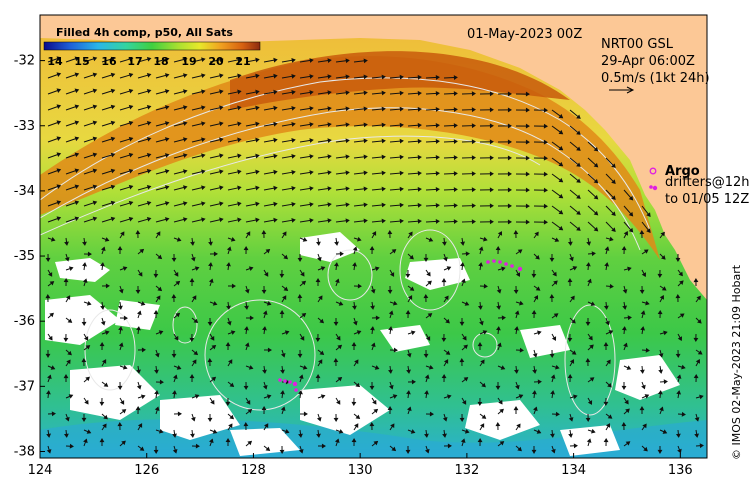 This screenshot has height=496, width=750. I want to click on y-tick-label: -36, so click(24, 321).